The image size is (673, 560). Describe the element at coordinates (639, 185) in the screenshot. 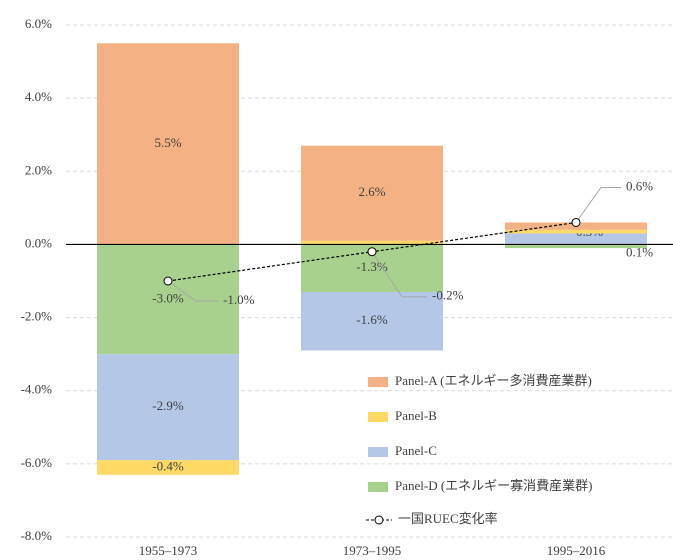

I see `line-label: 0.6%` at that location.